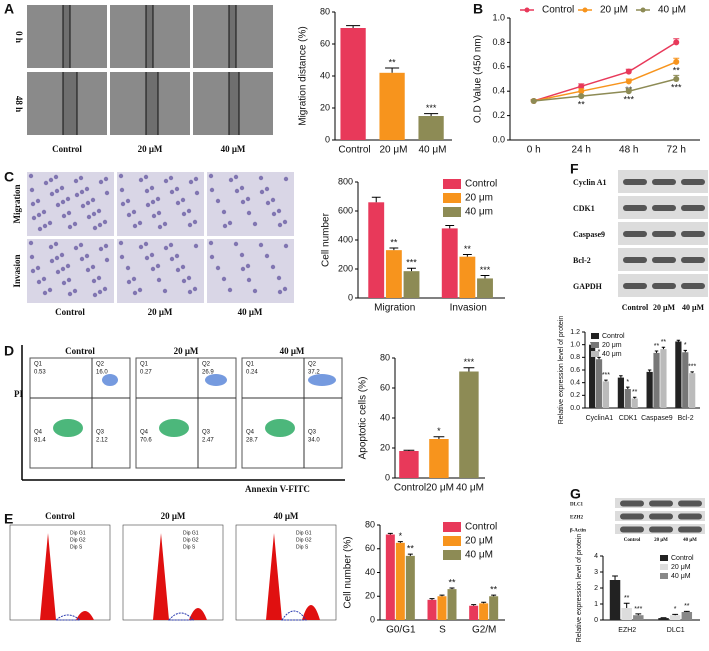  Describe the element at coordinates (252, 373) in the screenshot. I see `quadrant-value: 0.24` at that location.